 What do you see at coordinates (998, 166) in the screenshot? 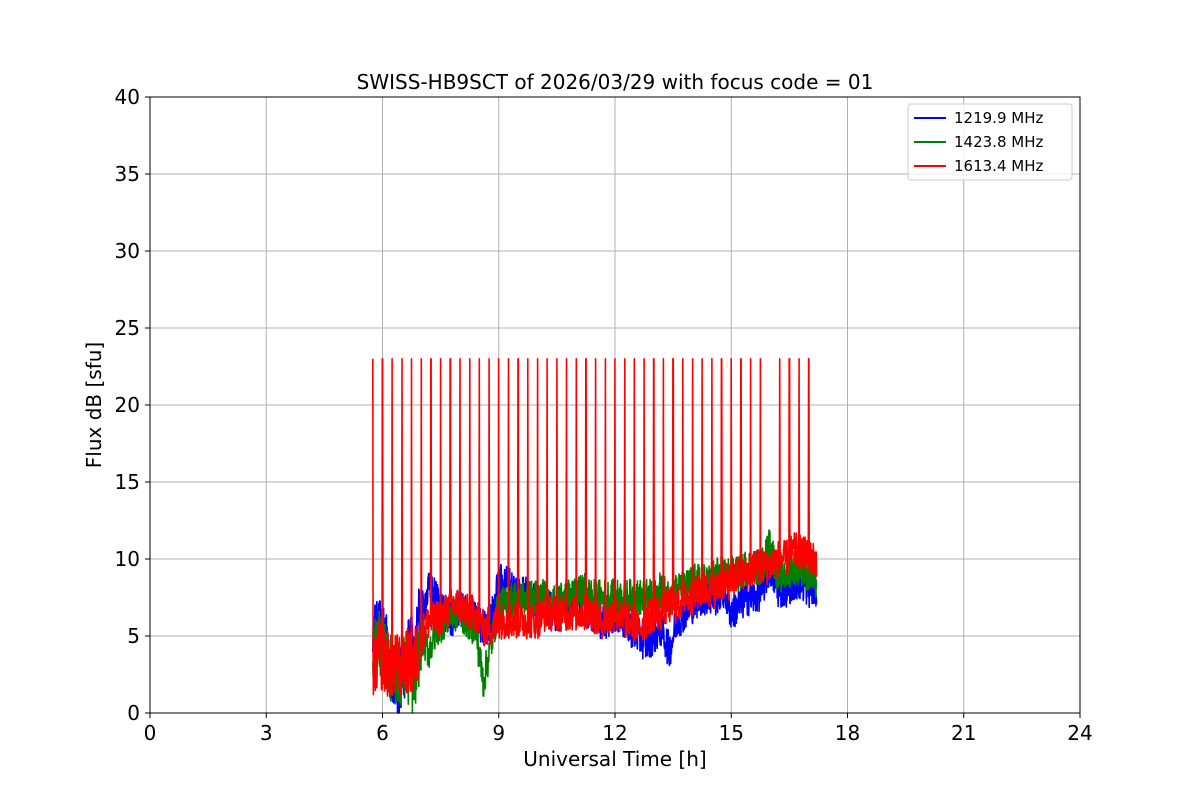
I see `legend-label: 1613.4 MHz` at bounding box center [998, 166].